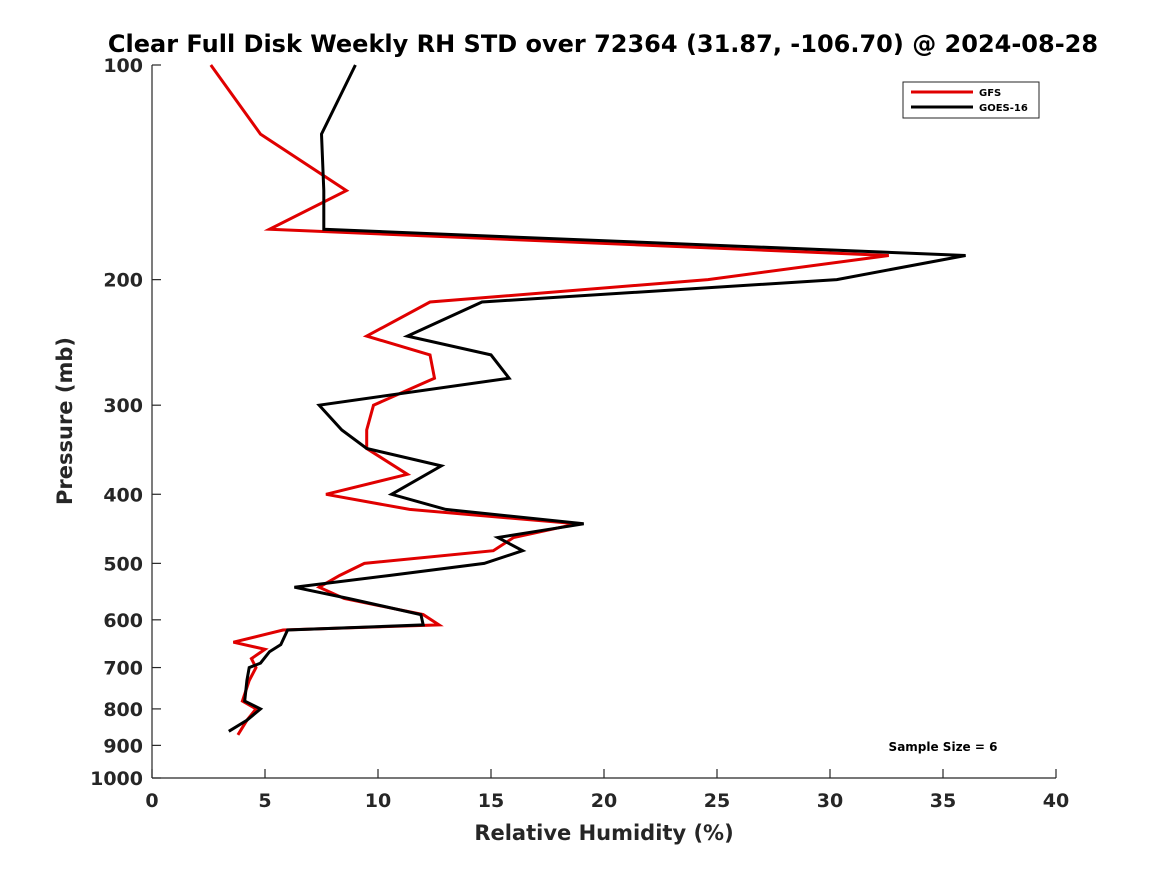 This screenshot has height=880, width=1167. Describe the element at coordinates (123, 495) in the screenshot. I see `y-tick-label: 400` at that location.